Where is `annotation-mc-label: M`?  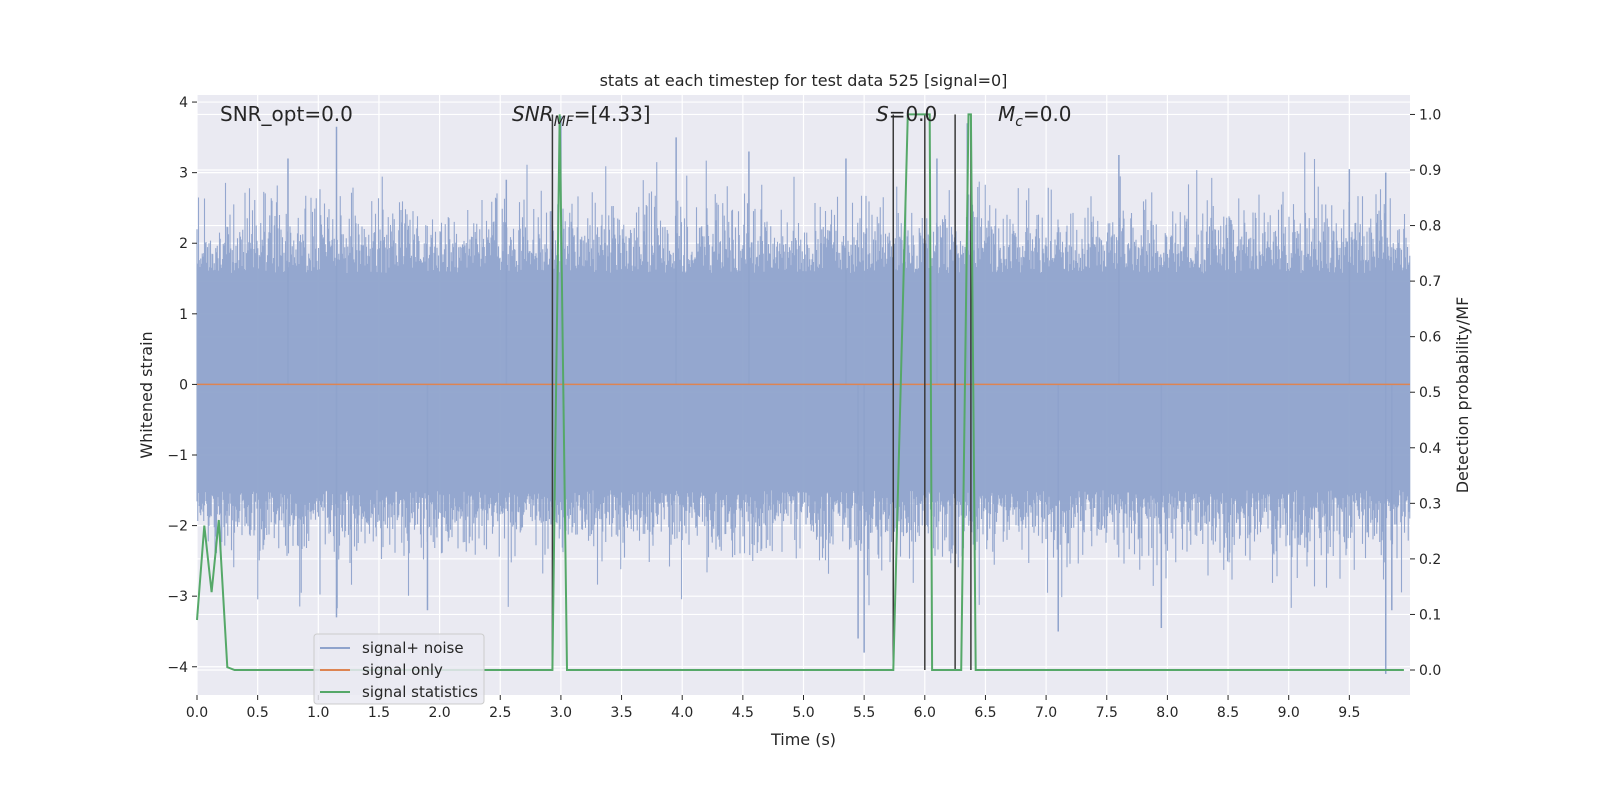 annotation-mc-label: M is located at coordinates (1006, 114).